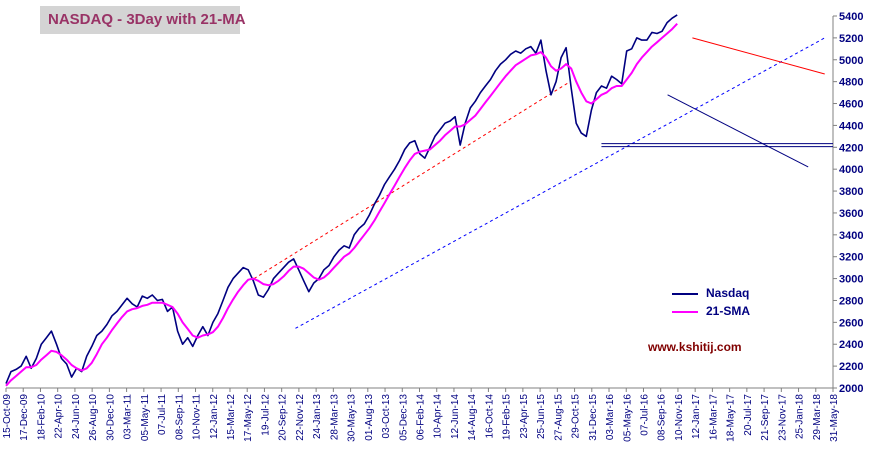  Describe the element at coordinates (145, 417) in the screenshot. I see `x-tick-label: 05-May-11` at that location.